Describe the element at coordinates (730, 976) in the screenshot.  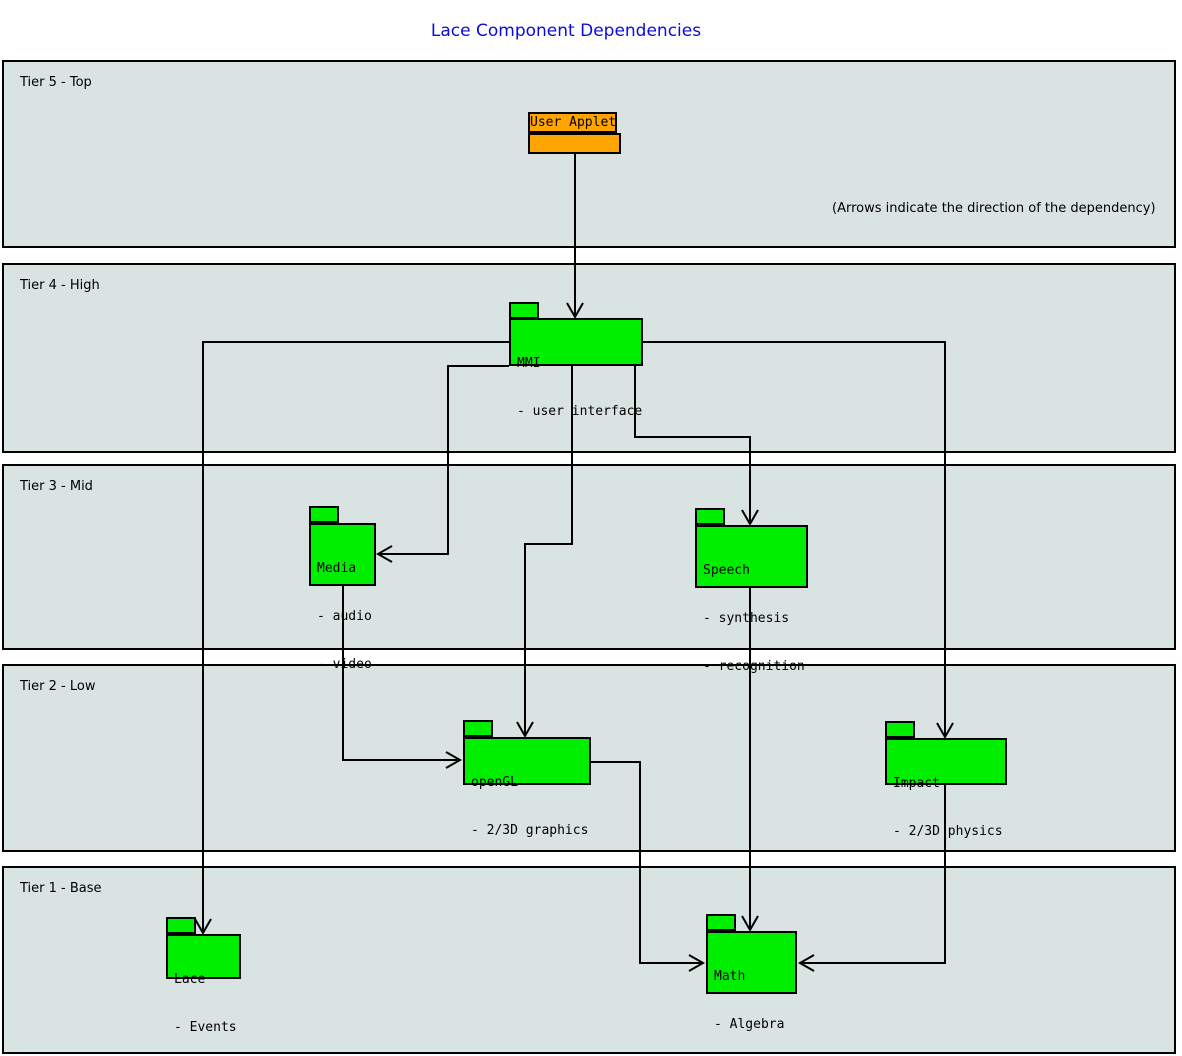
I see `package-math-title: Math` at that location.